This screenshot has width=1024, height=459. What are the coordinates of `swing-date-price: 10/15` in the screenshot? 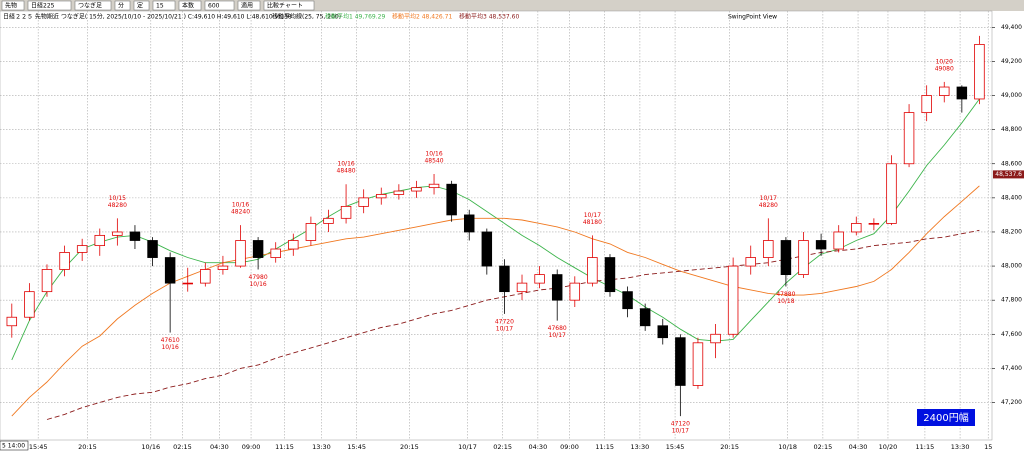 It's located at (117, 198).